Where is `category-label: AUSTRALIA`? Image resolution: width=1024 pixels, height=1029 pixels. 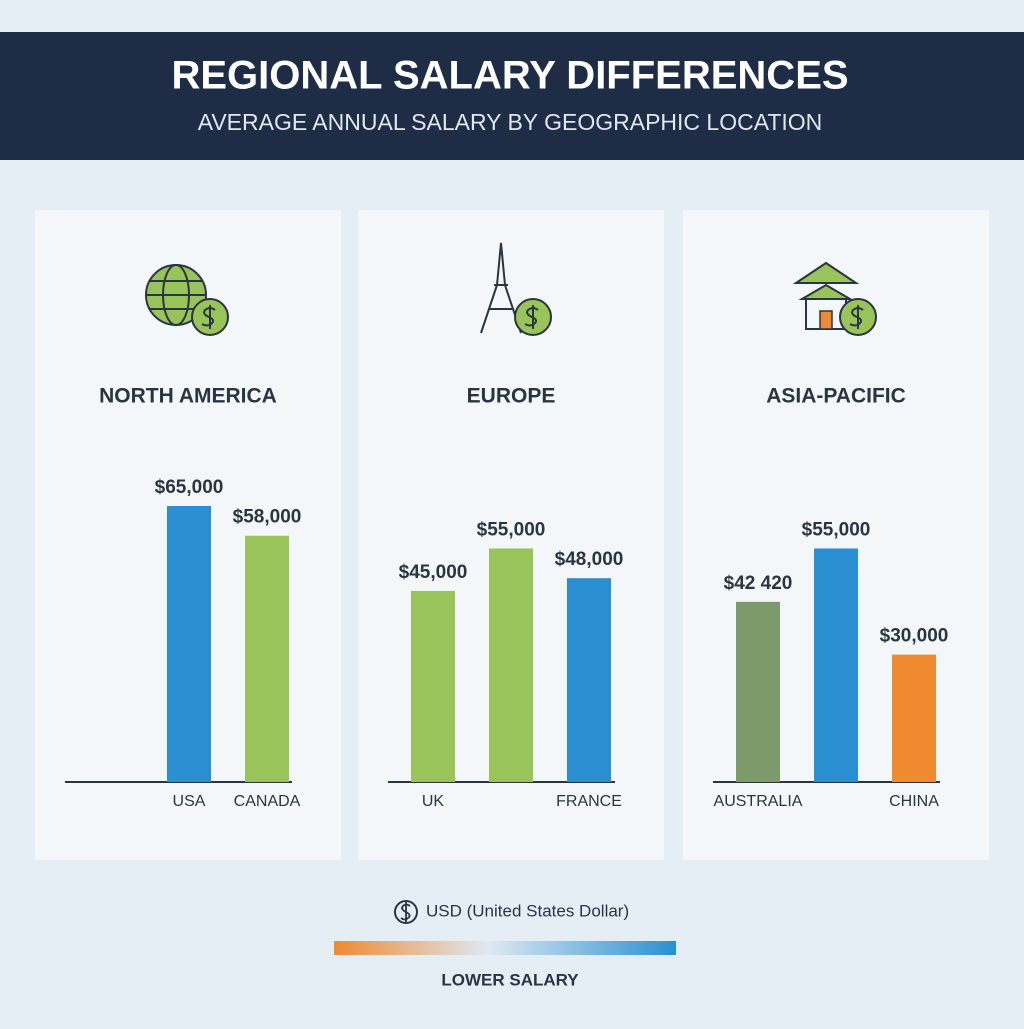 category-label: AUSTRALIA is located at coordinates (758, 801).